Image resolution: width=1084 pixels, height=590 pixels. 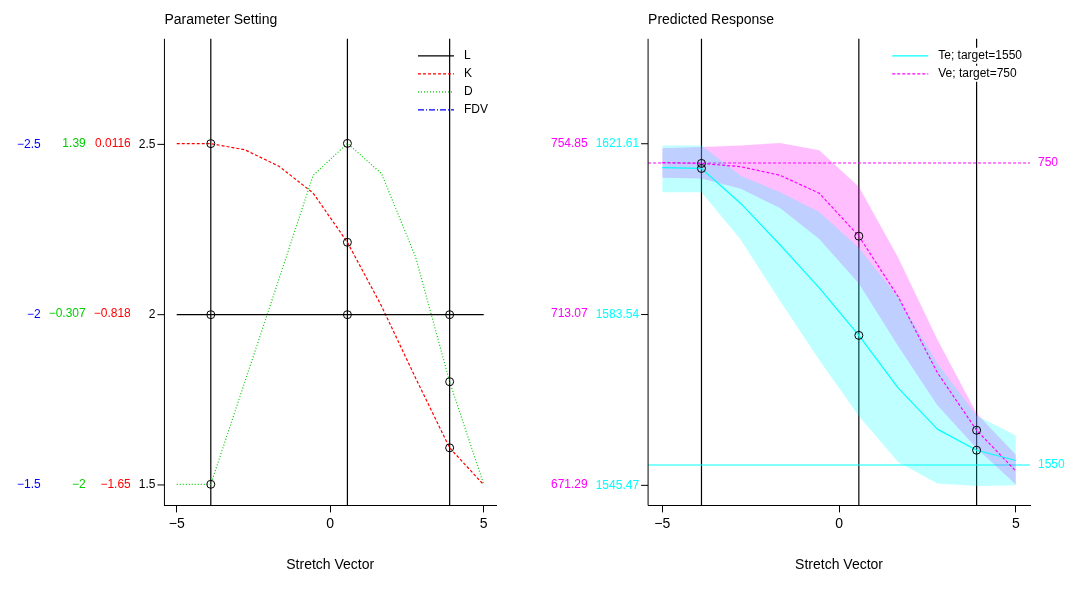 What do you see at coordinates (570, 483) in the screenshot?
I see `y2-tick-label: 671.29` at bounding box center [570, 483].